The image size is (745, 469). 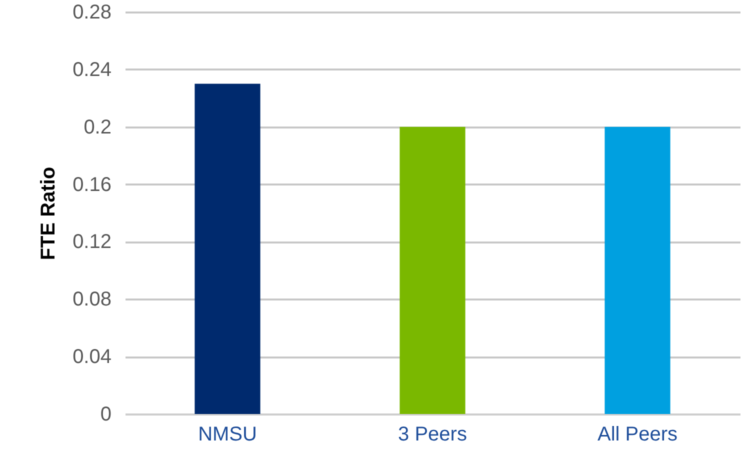 What do you see at coordinates (49, 213) in the screenshot?
I see `y-axis-title: FTE Ratio` at bounding box center [49, 213].